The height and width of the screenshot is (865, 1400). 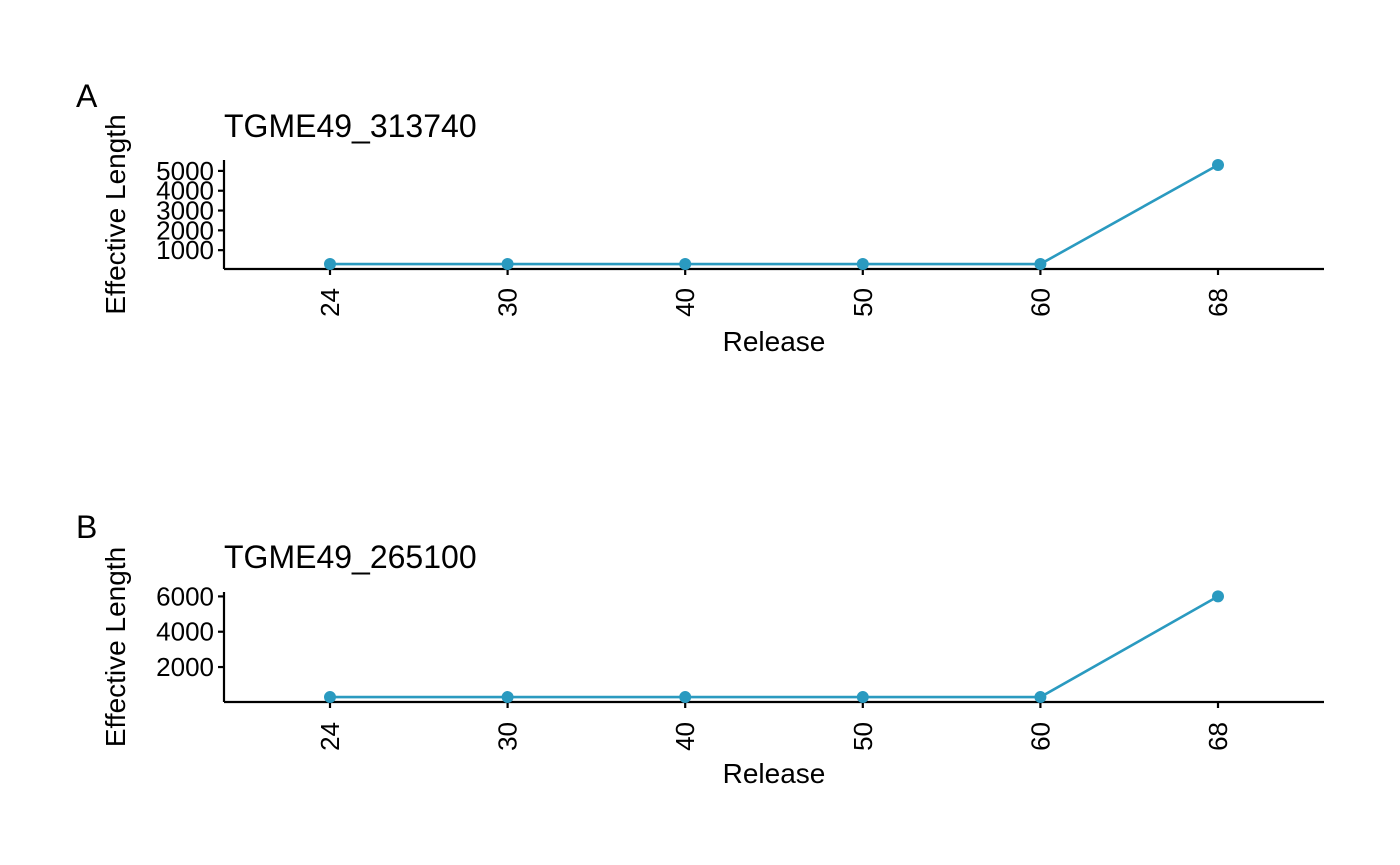 I want to click on y-tick-label: 1000, so click(x=185, y=250).